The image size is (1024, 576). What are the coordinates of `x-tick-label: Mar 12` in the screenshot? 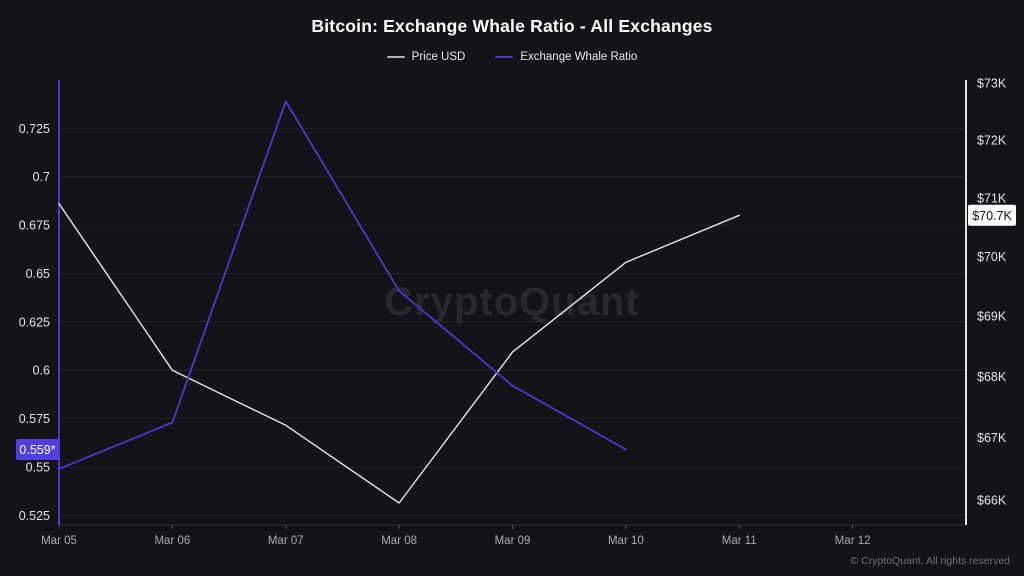 It's located at (853, 541).